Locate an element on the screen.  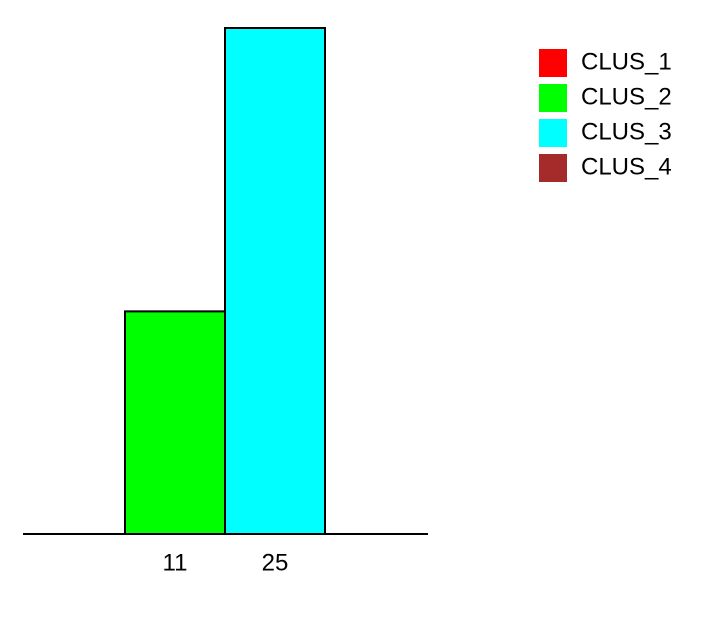
legend-label: CLUS_2 is located at coordinates (626, 96).